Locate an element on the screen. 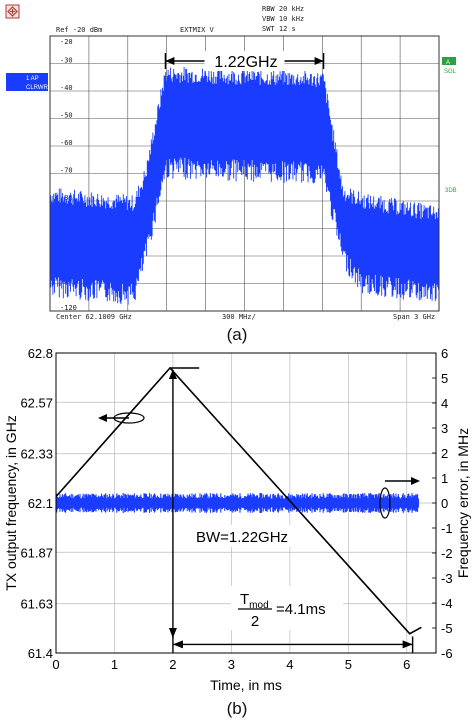 The width and height of the screenshot is (474, 721). error-y-ticks: 6 5 4 3 2 1 0 -1 -2 -3 -4 -5 -6 is located at coordinates (442, 503).